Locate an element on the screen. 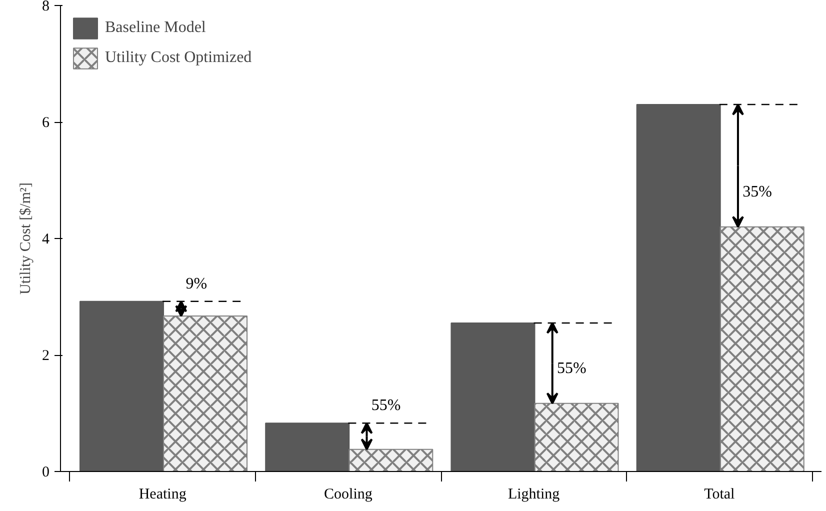 This screenshot has width=826, height=511. x-tick-label: Cooling is located at coordinates (348, 494).